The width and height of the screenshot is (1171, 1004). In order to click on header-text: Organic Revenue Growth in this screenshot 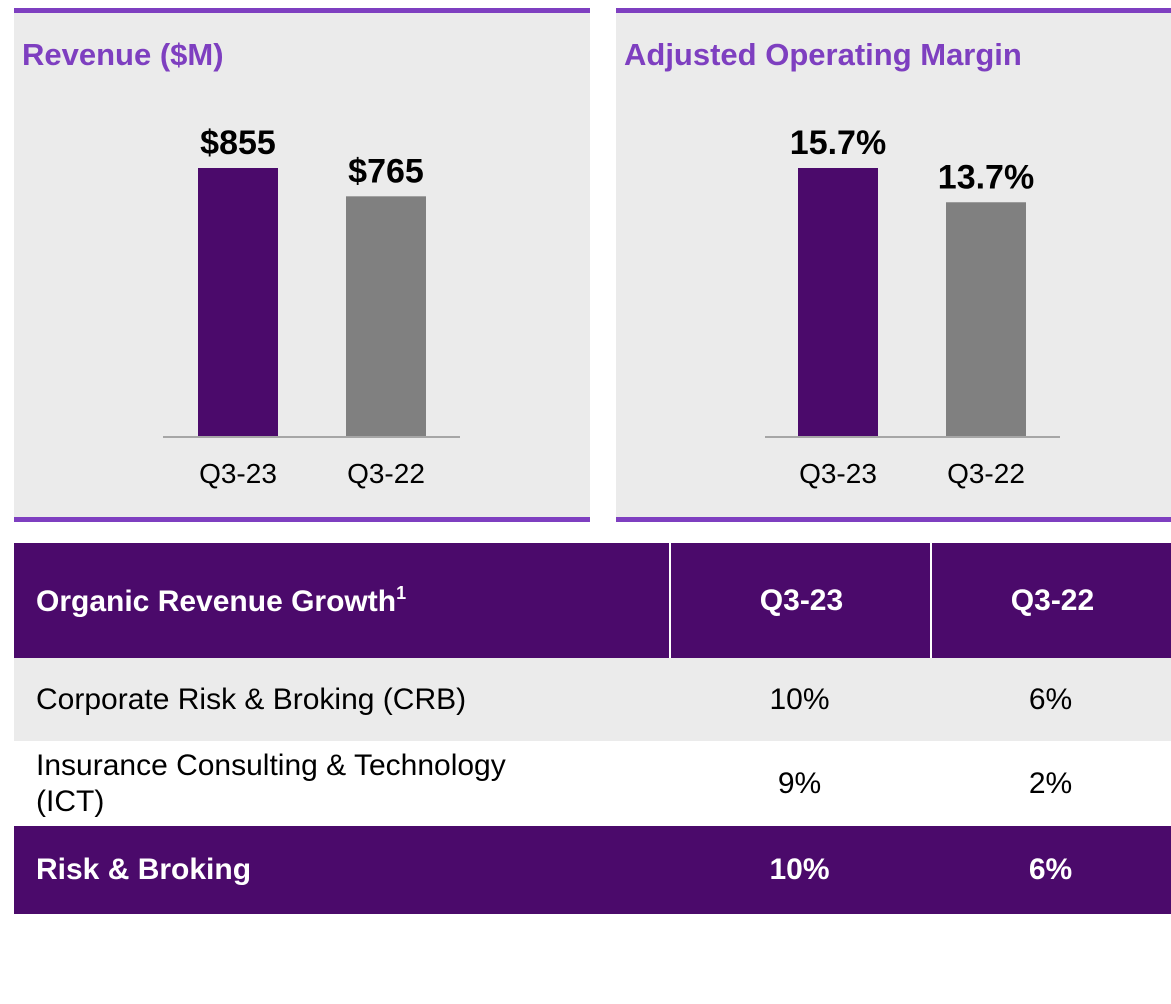, I will do `click(216, 601)`.